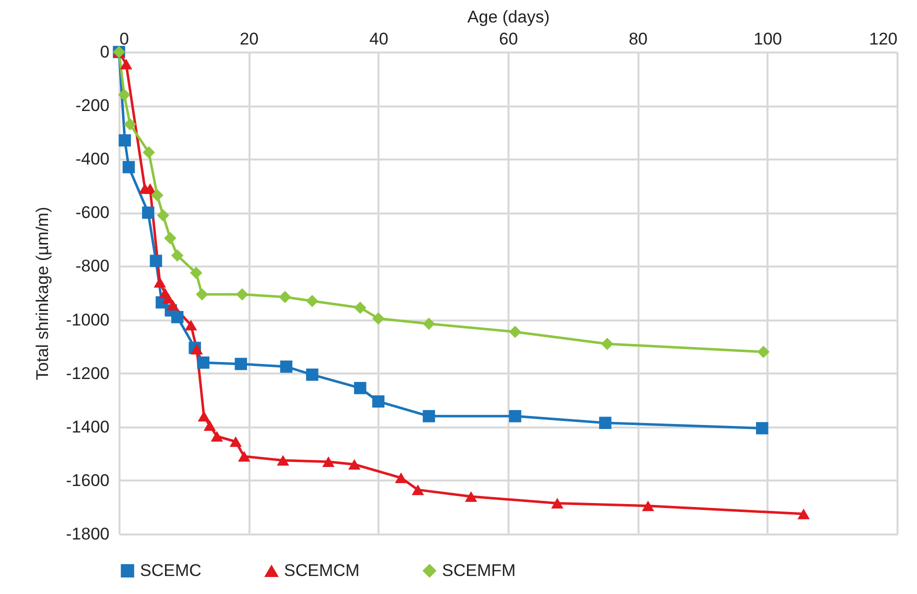 The height and width of the screenshot is (594, 917). Describe the element at coordinates (249, 39) in the screenshot. I see `x-tick-label: 20` at that location.